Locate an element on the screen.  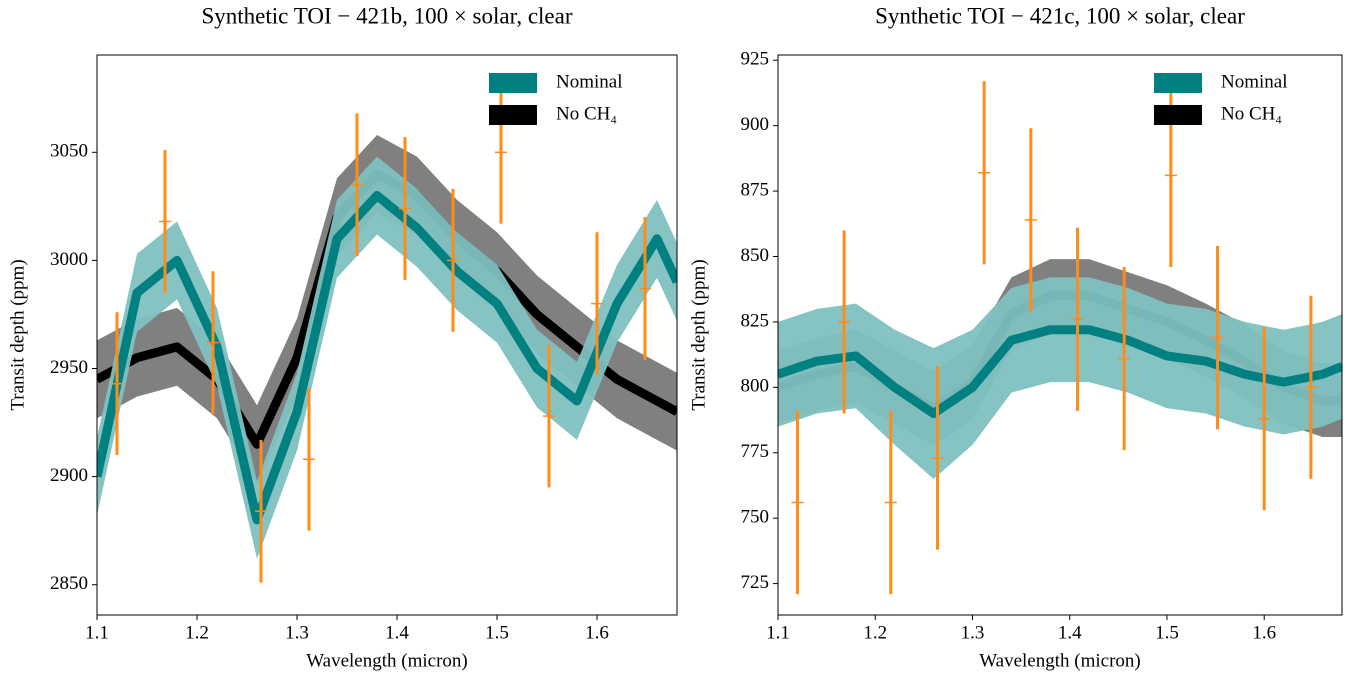
y-tick-label: 825 is located at coordinates (755, 320).